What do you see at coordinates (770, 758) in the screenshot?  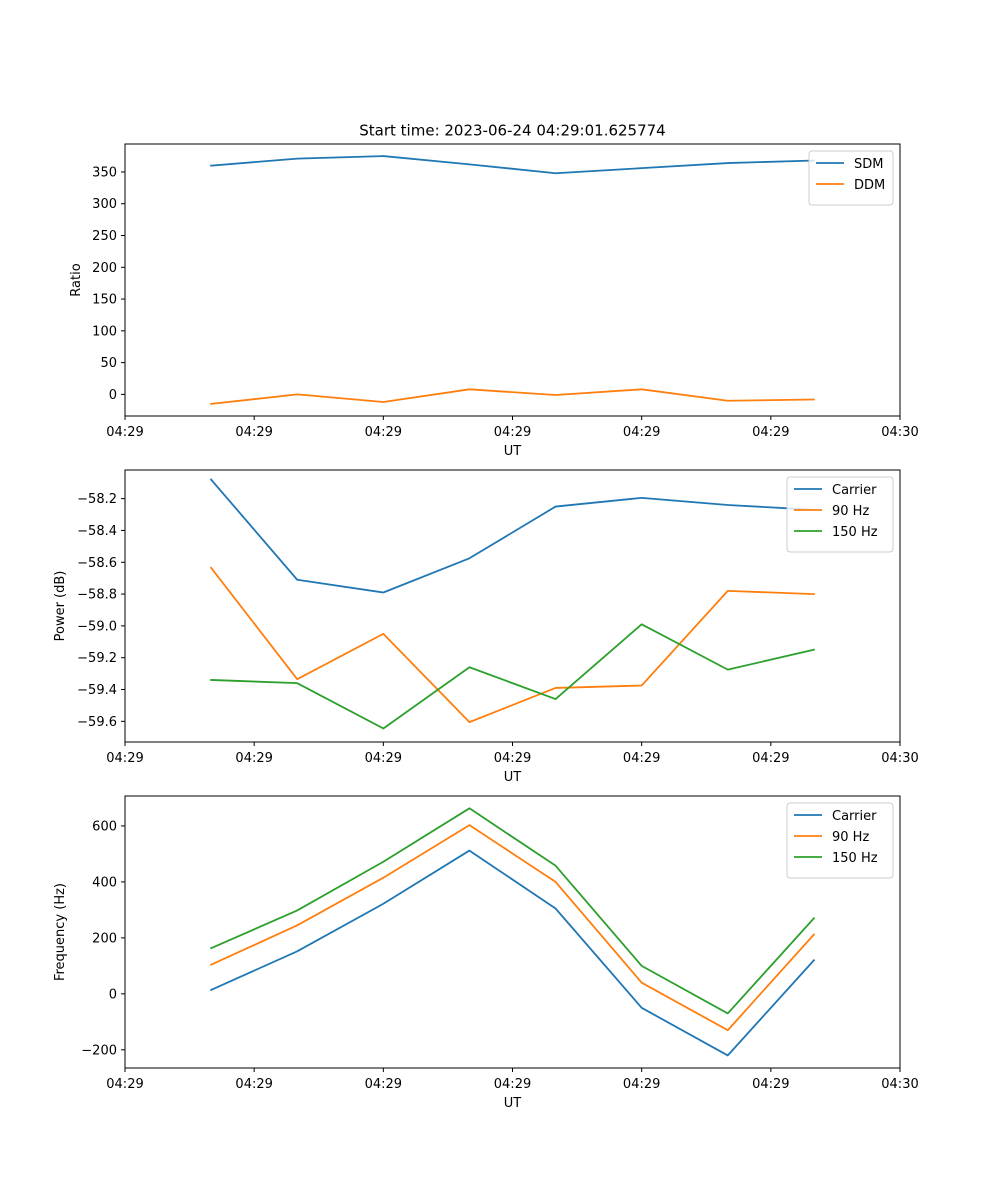 I see `x-tick-label-2-6: 04:29` at bounding box center [770, 758].